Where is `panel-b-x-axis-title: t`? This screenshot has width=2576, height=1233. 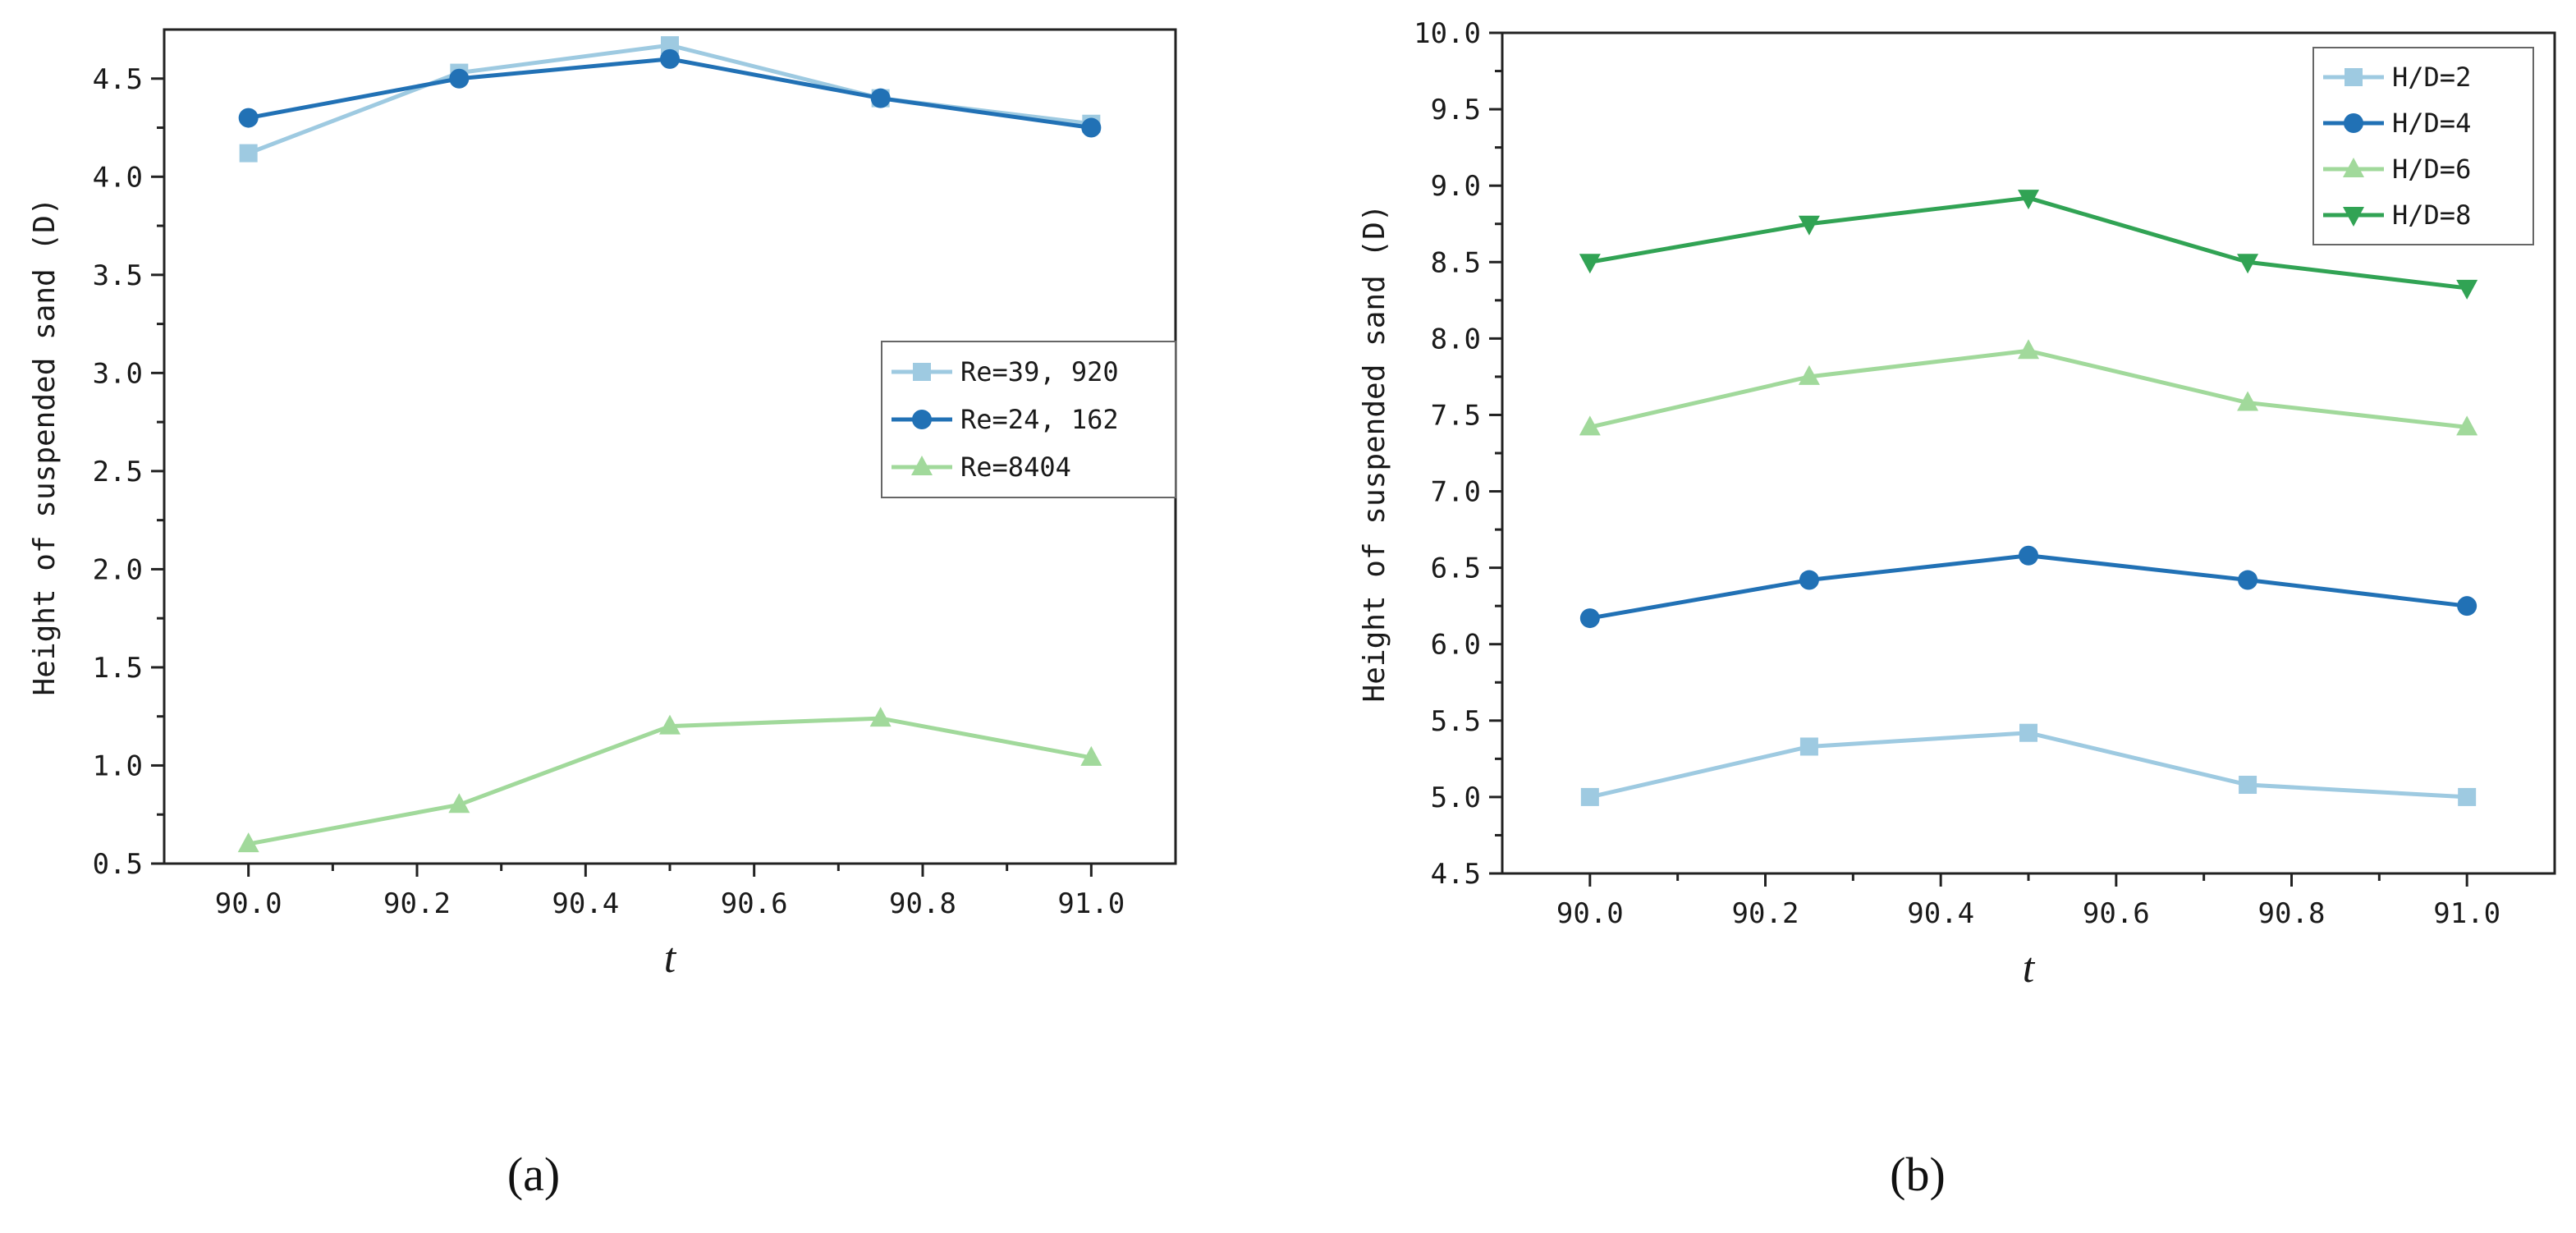 panel-b-x-axis-title: t is located at coordinates (2030, 968).